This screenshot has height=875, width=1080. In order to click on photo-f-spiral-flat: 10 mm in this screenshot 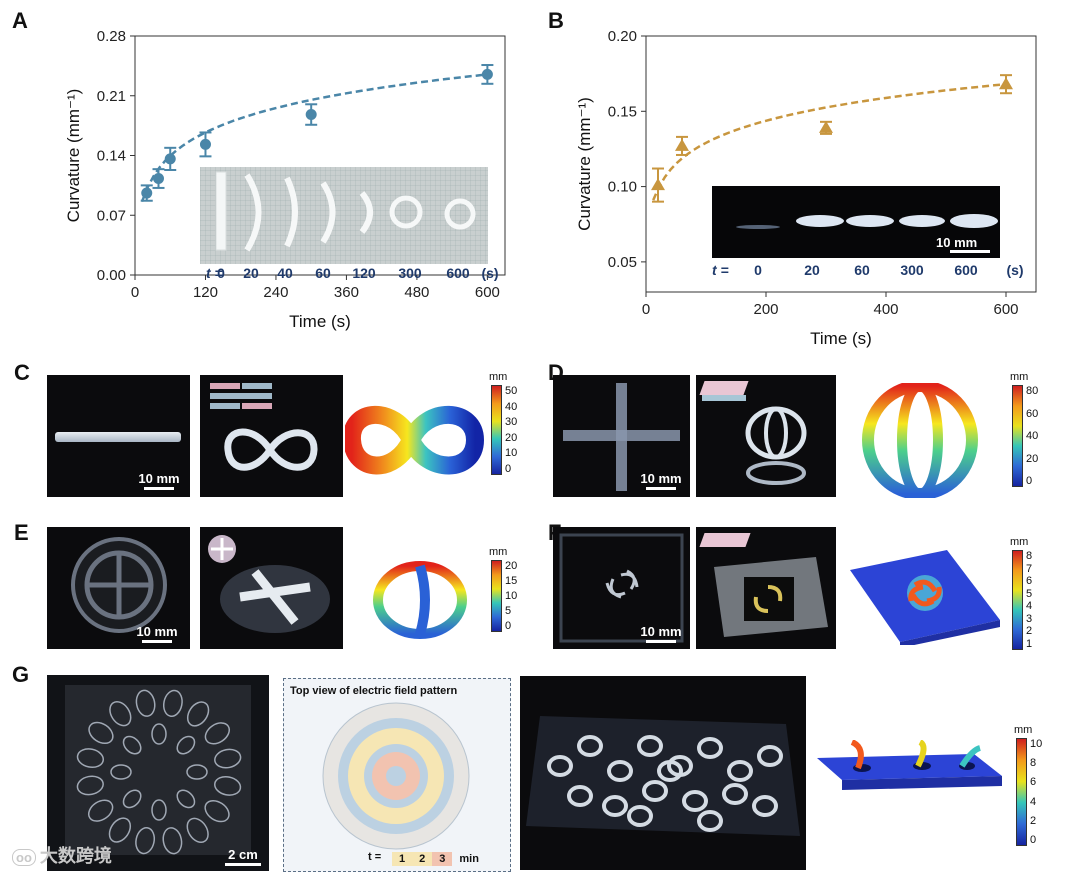, I will do `click(621, 588)`.